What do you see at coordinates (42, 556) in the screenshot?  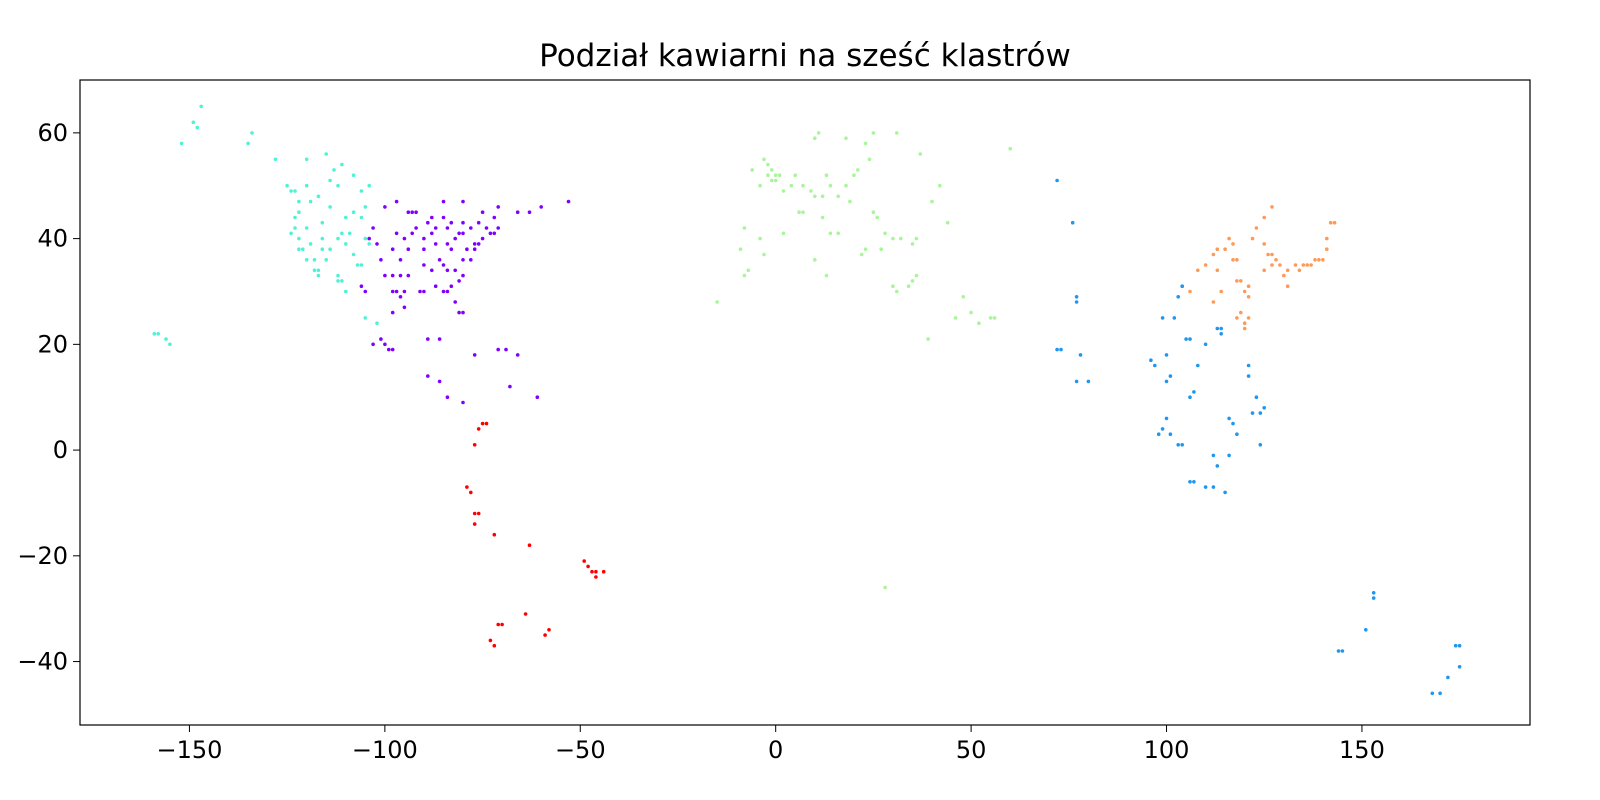 I see `y-tick-label: −20` at bounding box center [42, 556].